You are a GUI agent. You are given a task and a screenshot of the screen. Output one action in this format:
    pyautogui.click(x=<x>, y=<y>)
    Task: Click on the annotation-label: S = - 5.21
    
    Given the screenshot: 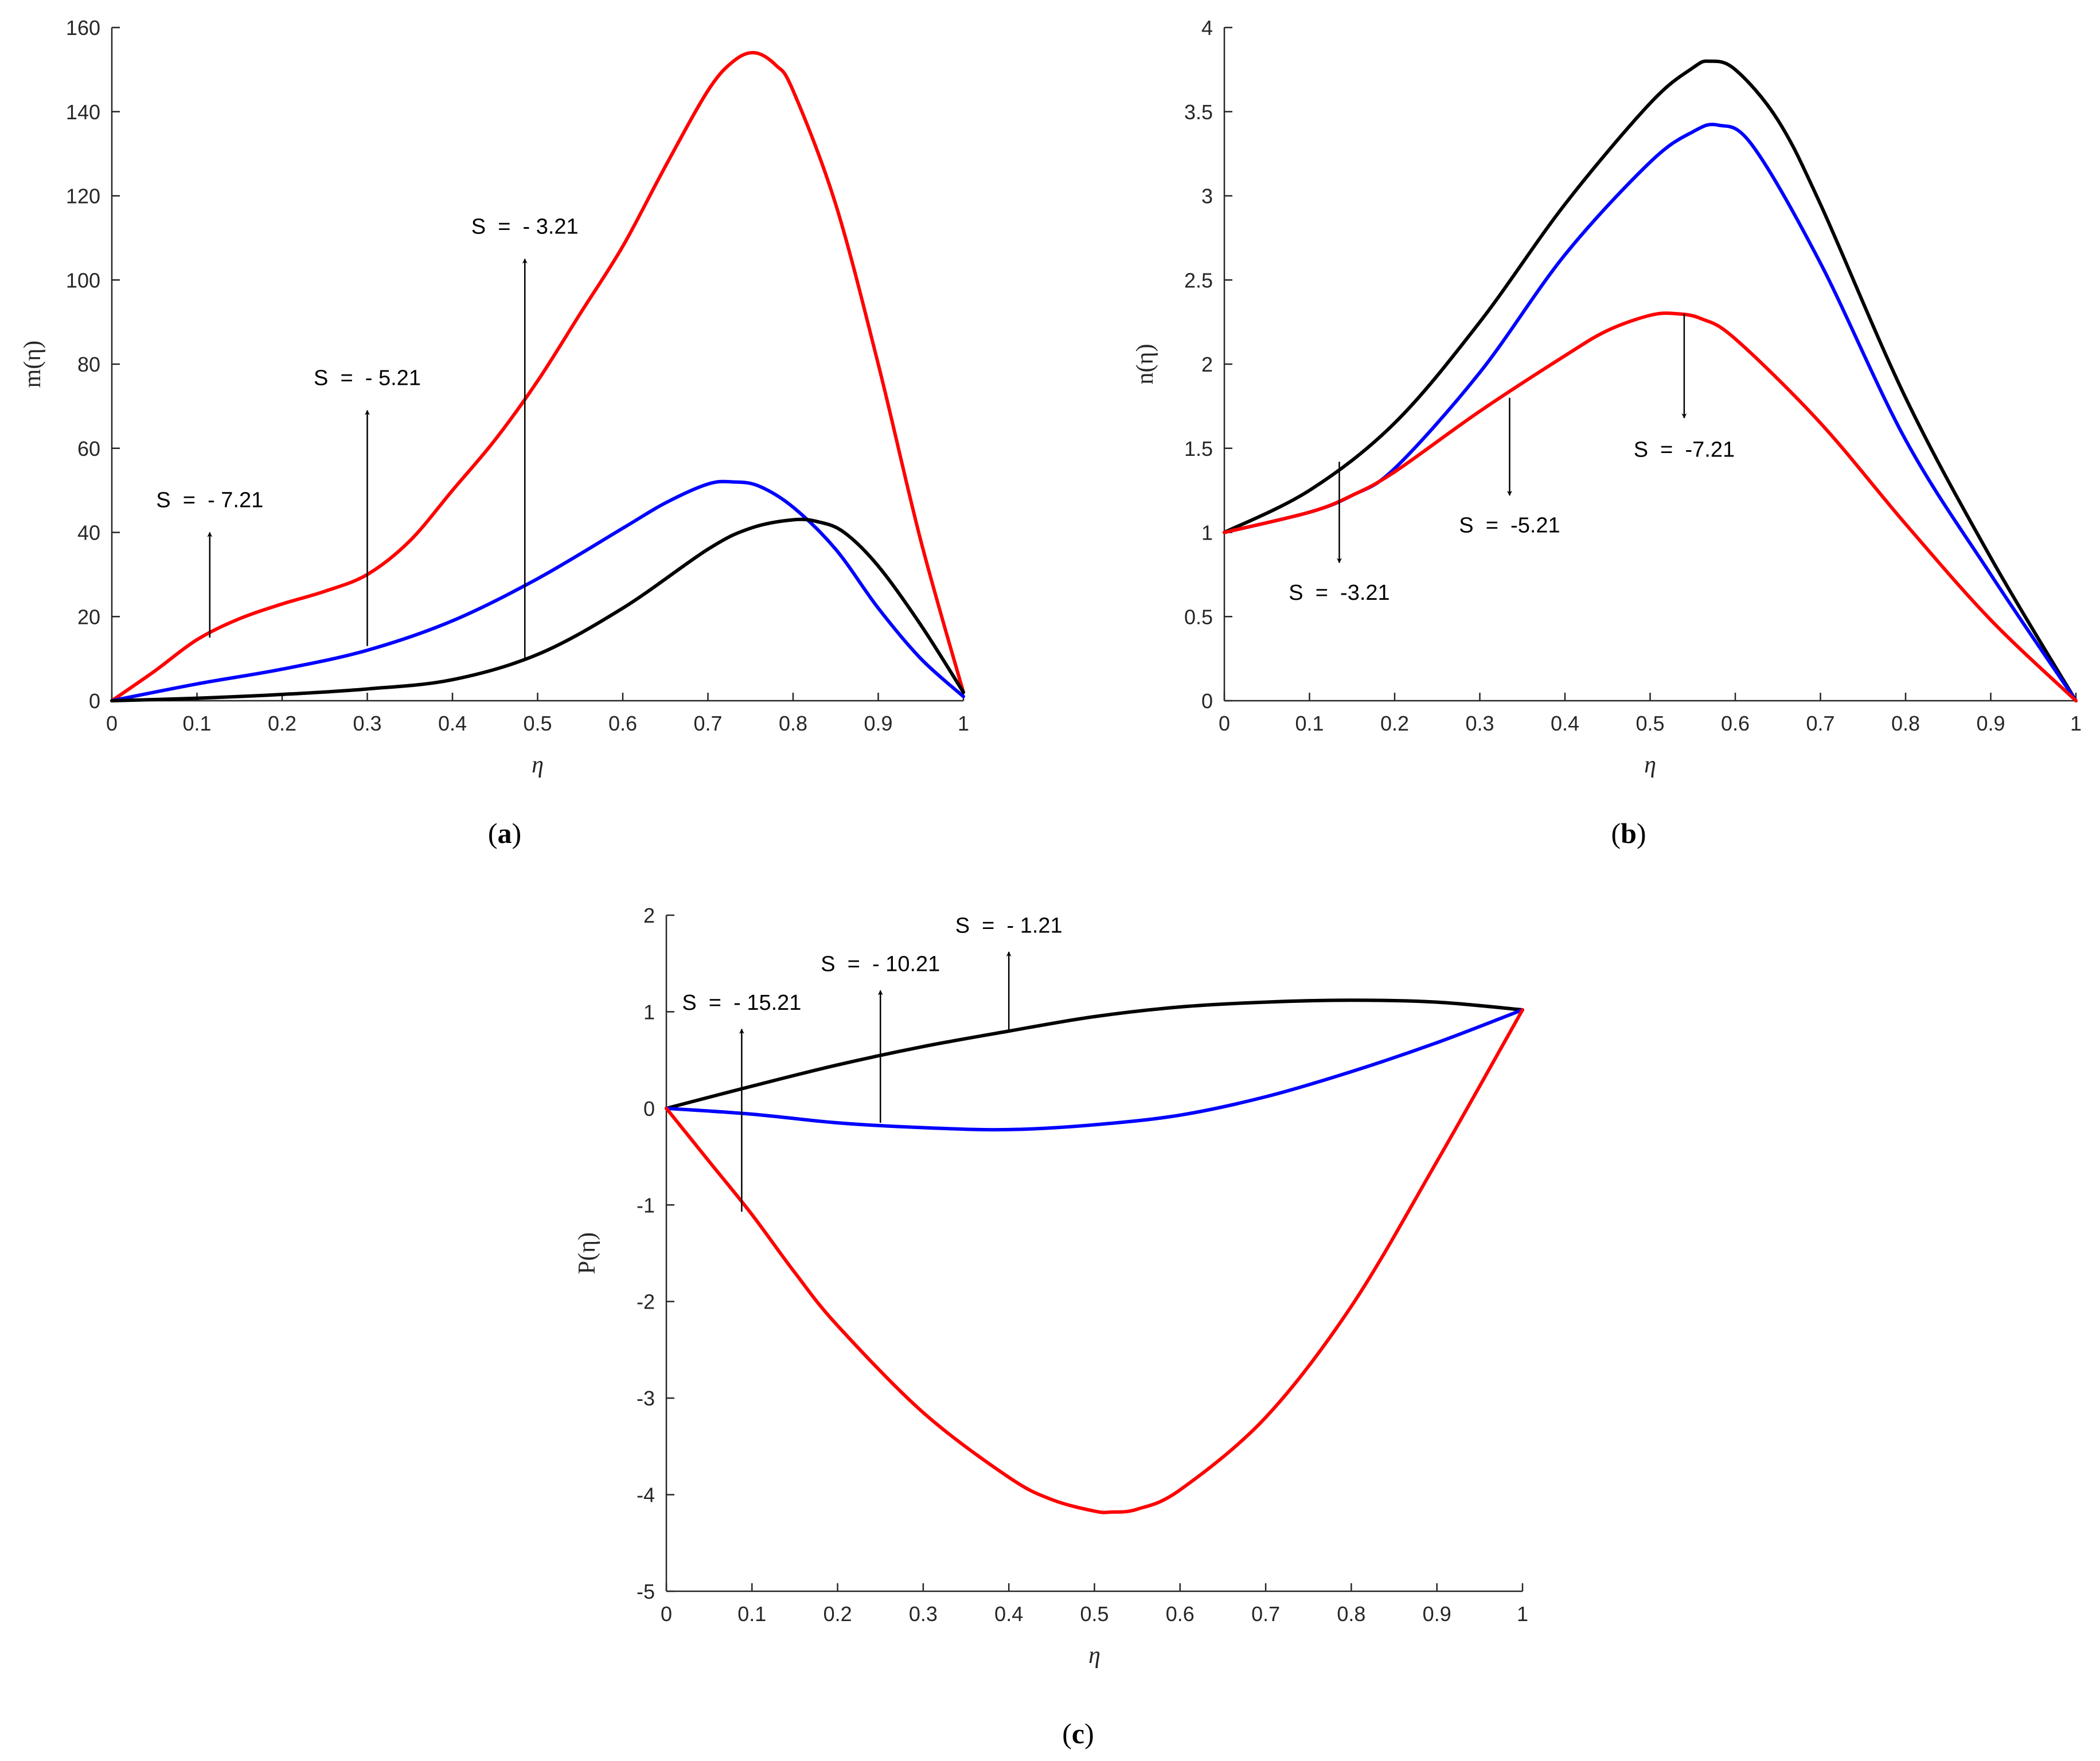 What is the action you would take?
    pyautogui.click(x=367, y=378)
    